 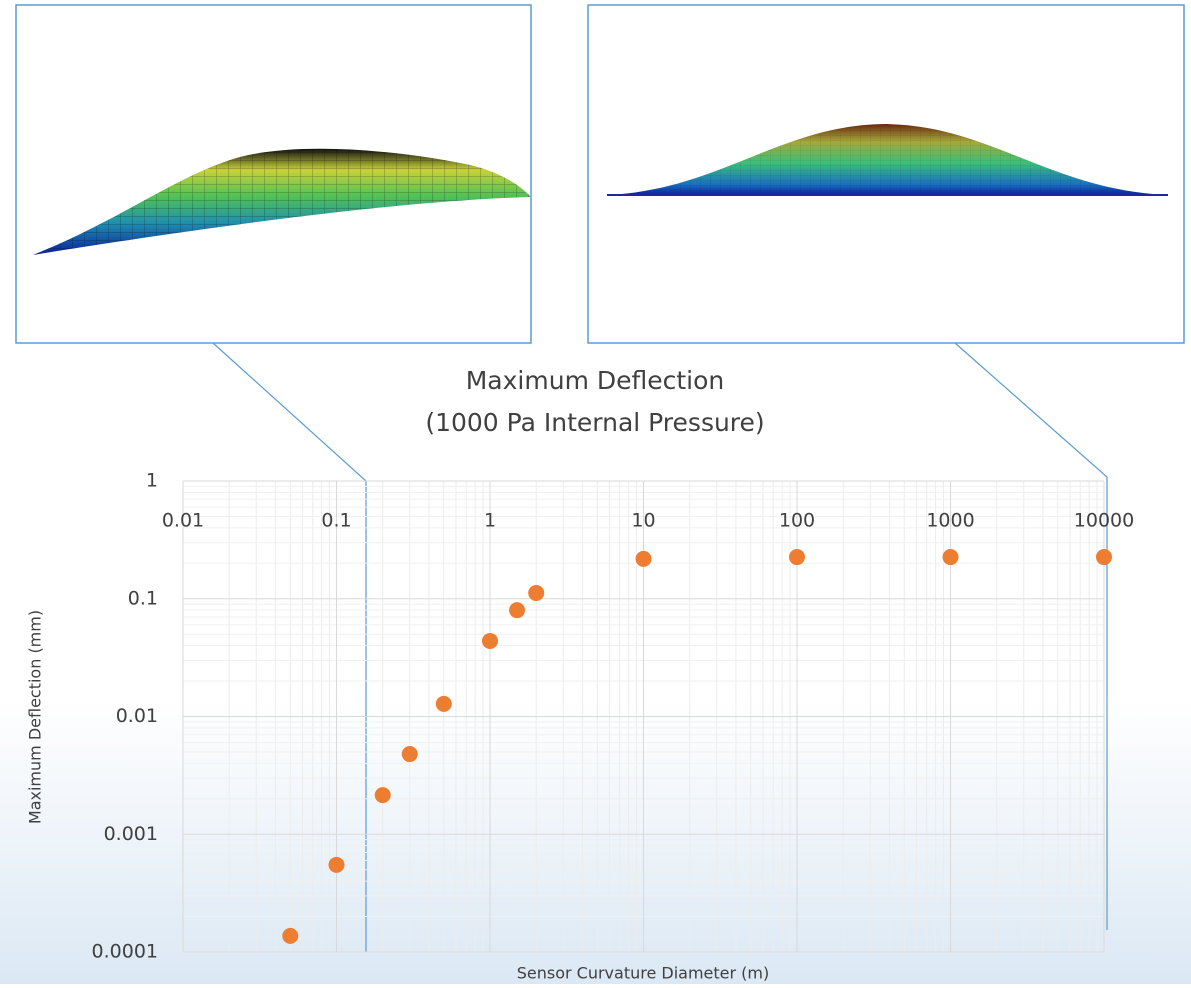 What do you see at coordinates (336, 521) in the screenshot?
I see `x-tick-label: 0.1` at bounding box center [336, 521].